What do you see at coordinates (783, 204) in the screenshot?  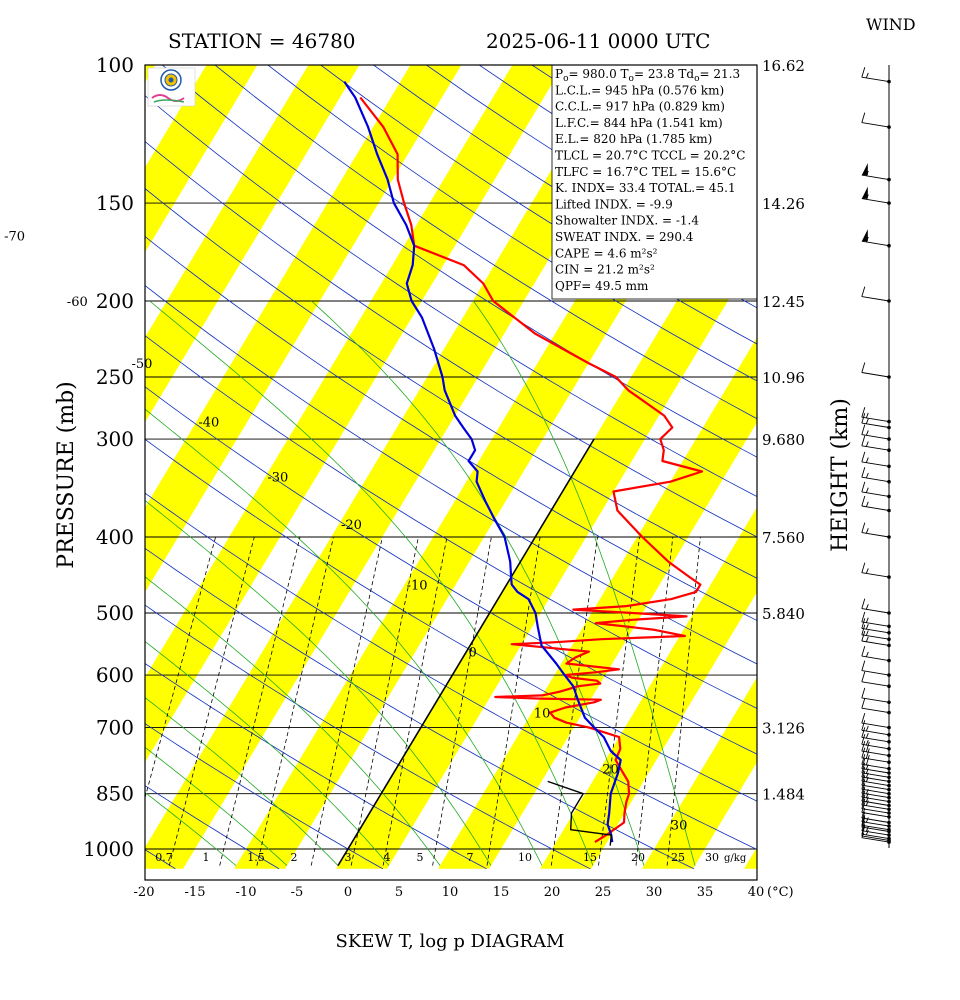 I see `height-tick-label: 14.26` at bounding box center [783, 204].